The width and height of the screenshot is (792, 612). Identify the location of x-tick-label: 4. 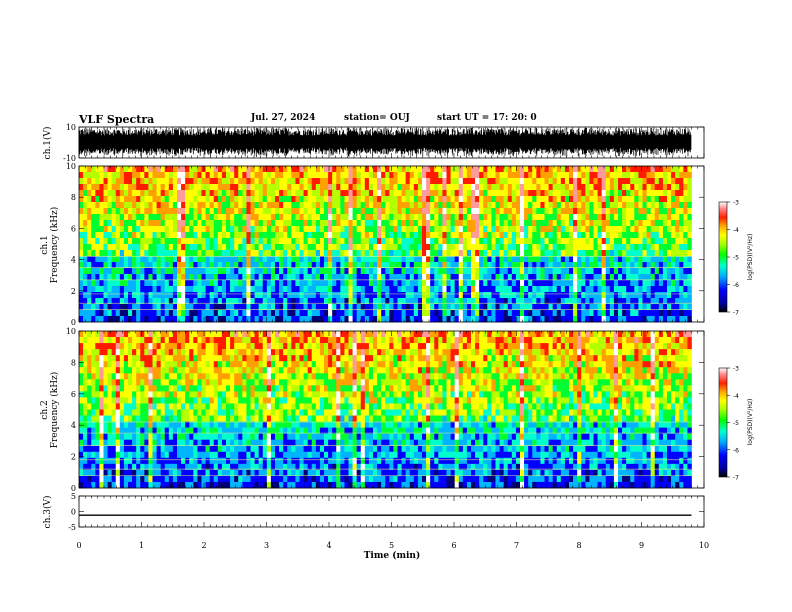
(328, 545).